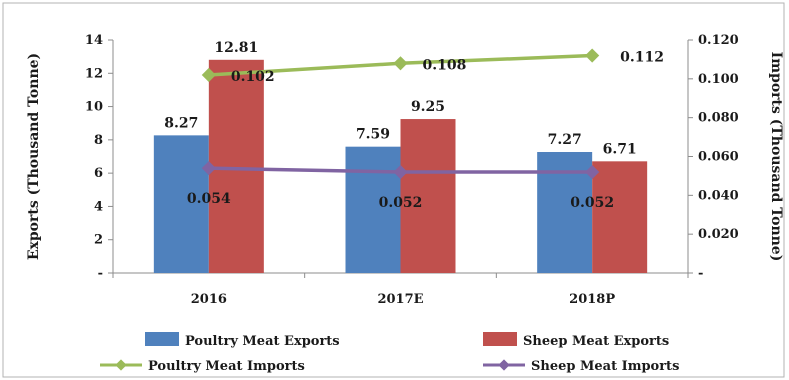 The image size is (789, 380). What do you see at coordinates (373, 135) in the screenshot?
I see `bar-data-label: 7.59` at bounding box center [373, 135].